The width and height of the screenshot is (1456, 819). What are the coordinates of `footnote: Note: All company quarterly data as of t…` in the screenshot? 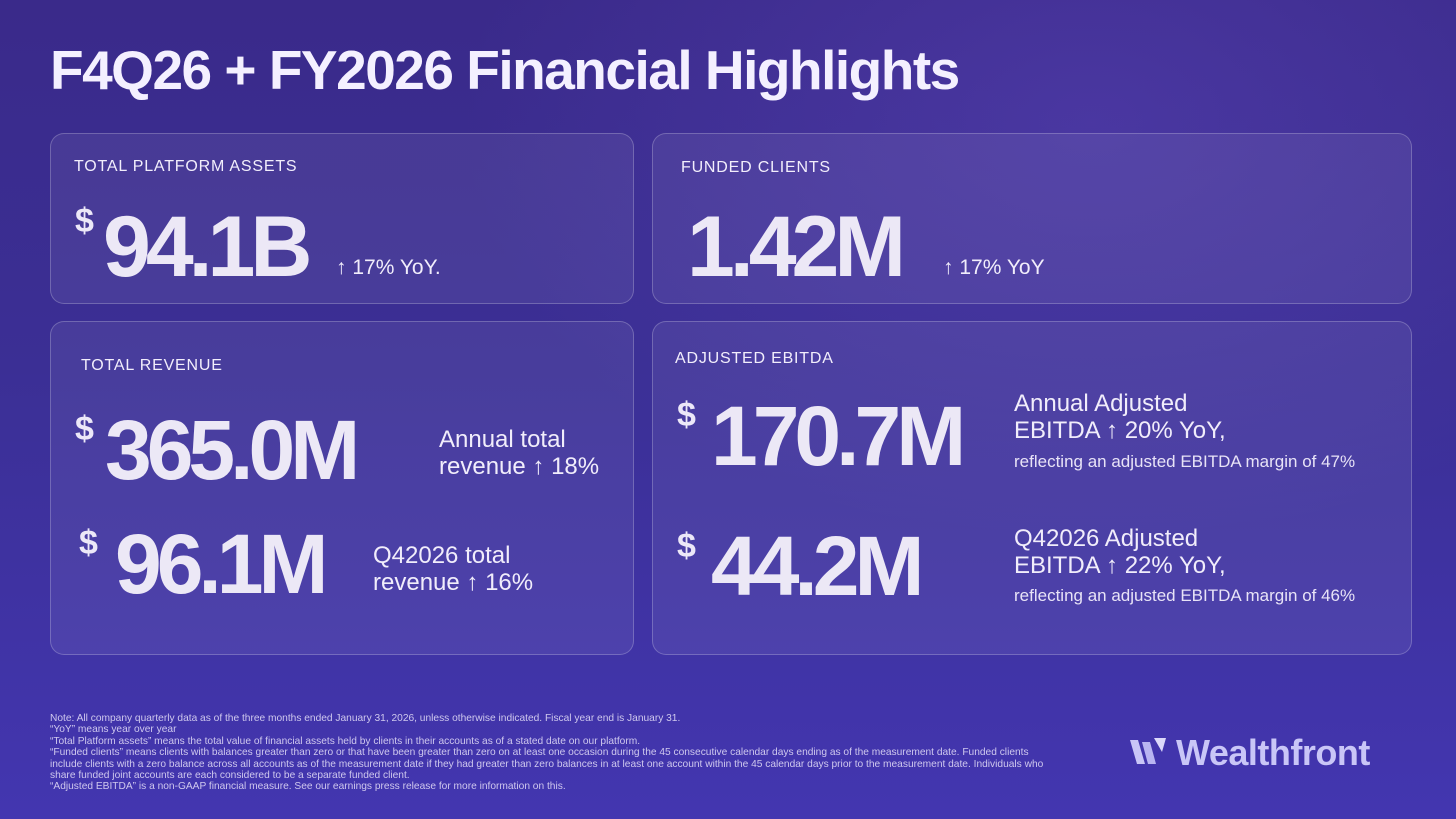 It's located at (365, 718).